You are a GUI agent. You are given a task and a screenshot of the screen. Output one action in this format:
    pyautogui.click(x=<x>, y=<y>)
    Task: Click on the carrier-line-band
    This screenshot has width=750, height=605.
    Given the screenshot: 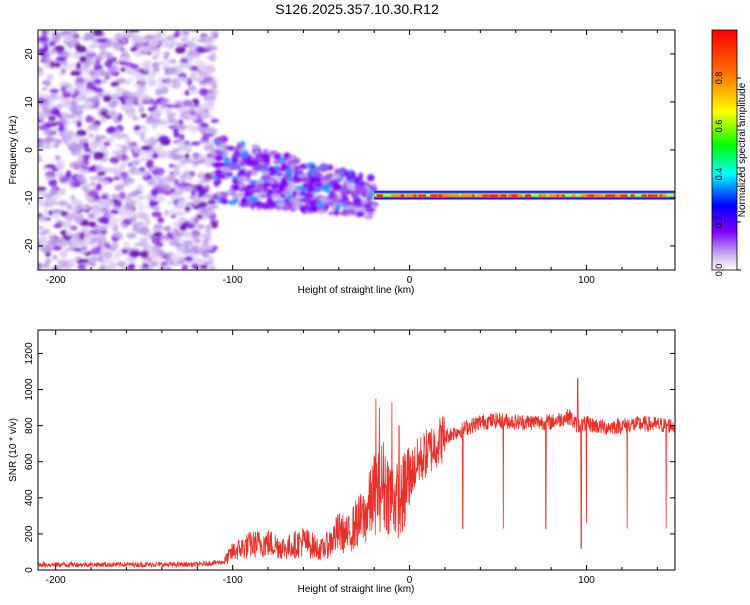 What is the action you would take?
    pyautogui.click(x=524, y=195)
    